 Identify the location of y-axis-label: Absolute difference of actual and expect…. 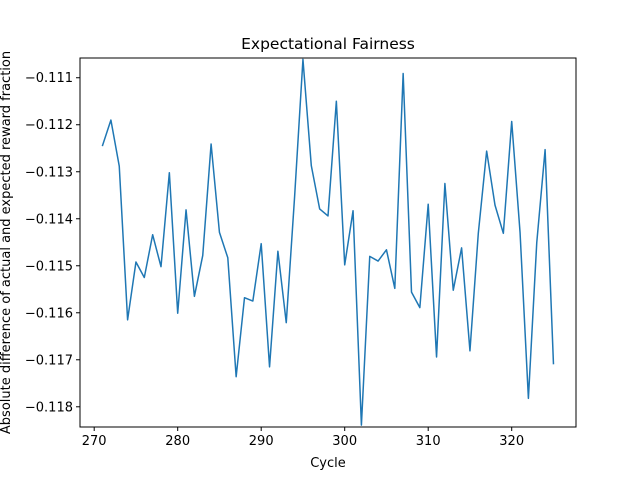
(7, 242).